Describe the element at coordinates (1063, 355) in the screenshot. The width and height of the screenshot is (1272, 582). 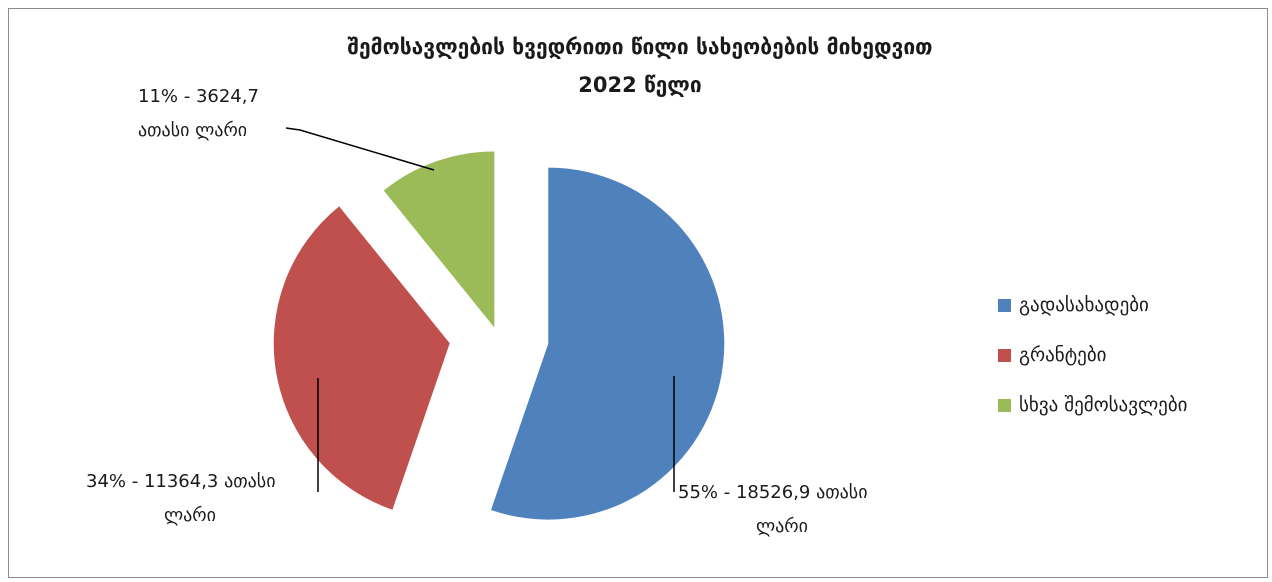
I see `legend-label: გრანტები` at that location.